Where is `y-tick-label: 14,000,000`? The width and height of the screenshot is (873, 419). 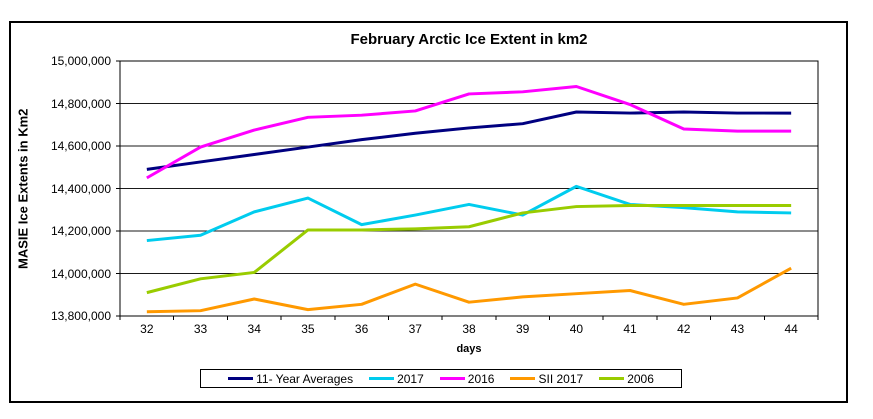
y-tick-label: 14,000,000 is located at coordinates (80, 273).